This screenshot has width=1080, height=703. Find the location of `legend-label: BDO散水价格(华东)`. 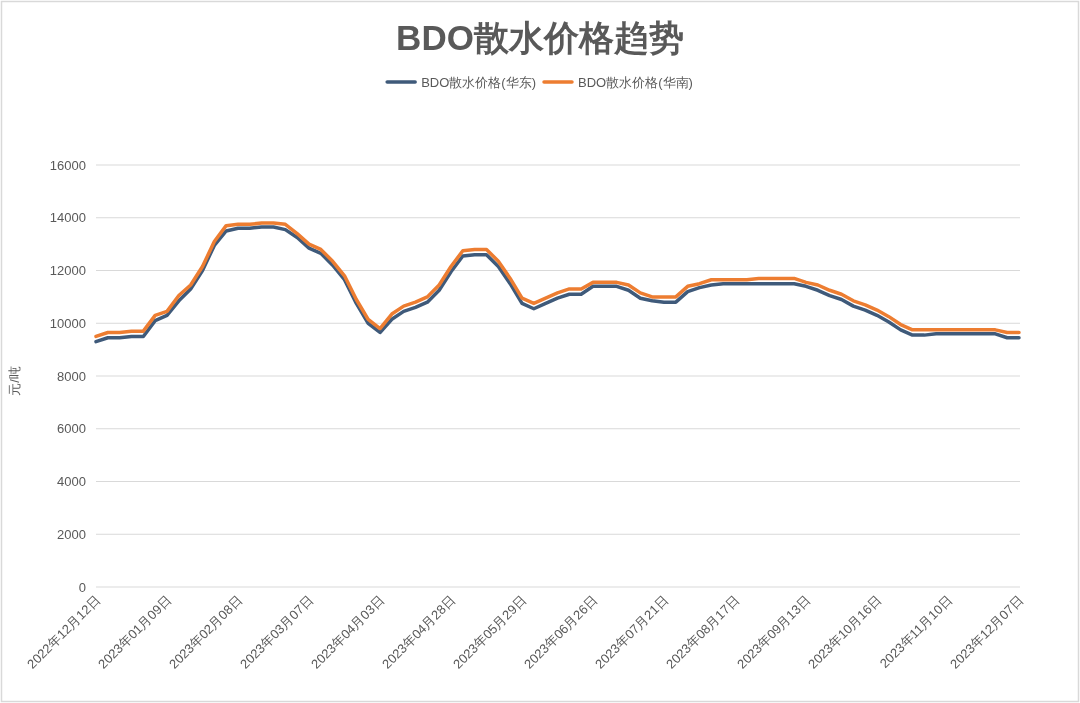

legend-label: BDO散水价格(华东) is located at coordinates (478, 82).